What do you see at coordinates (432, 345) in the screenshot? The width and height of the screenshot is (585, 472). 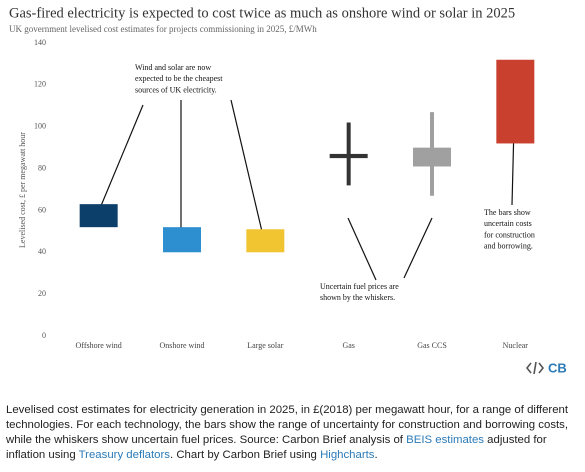 I see `x-tick-label: Gas CCS` at bounding box center [432, 345].